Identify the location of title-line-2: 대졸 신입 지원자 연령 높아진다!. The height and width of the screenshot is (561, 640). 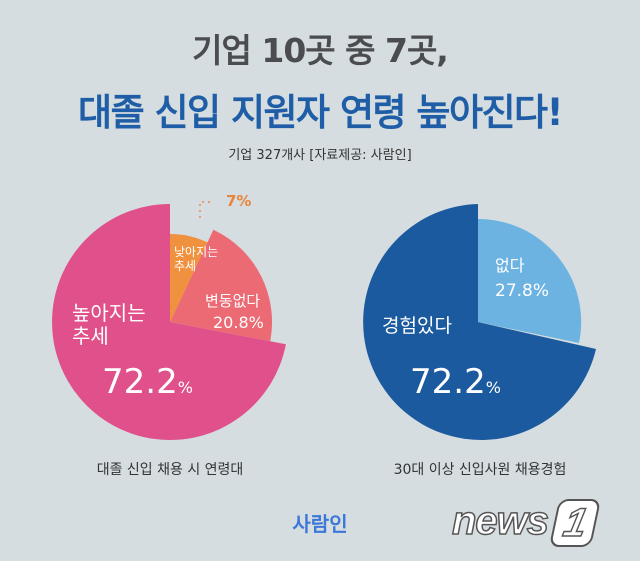
(320, 112).